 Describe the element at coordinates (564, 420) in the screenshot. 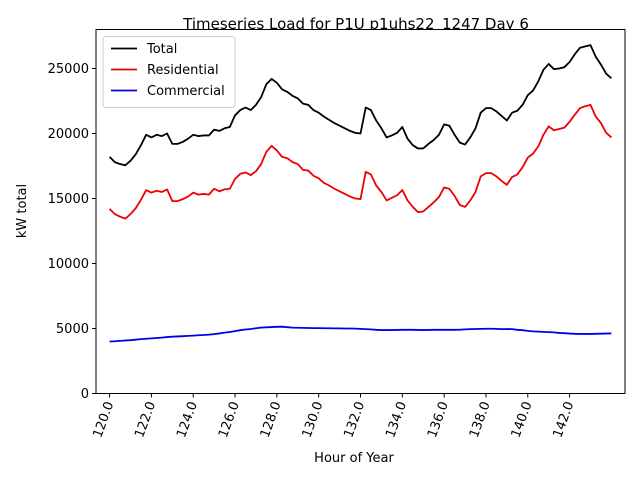

I see `x-tick-label: 142.0` at that location.